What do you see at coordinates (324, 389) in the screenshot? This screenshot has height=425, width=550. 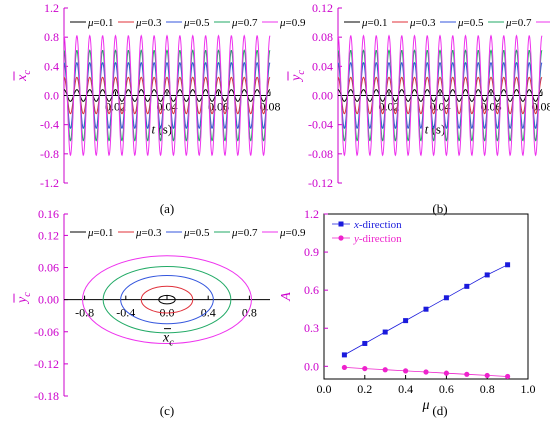 I see `x-tick-label: 0.0` at bounding box center [324, 389].